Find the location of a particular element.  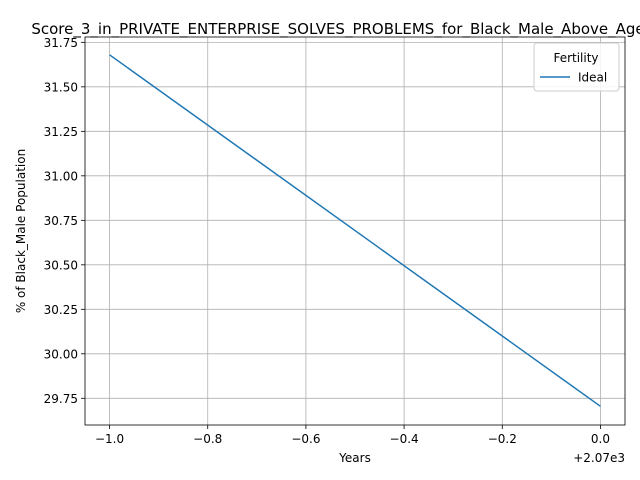

x-tick-label: −0.2 is located at coordinates (502, 439).